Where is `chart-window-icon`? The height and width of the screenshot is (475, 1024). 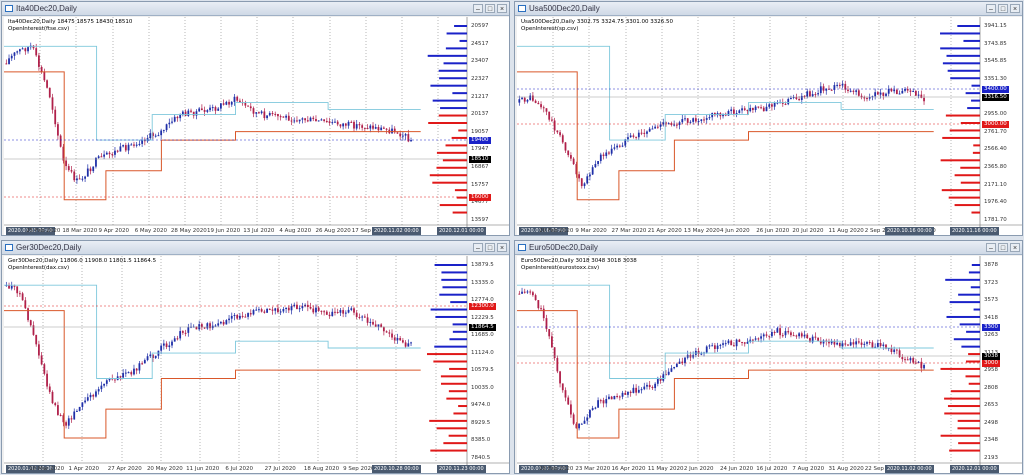 chart-window-icon is located at coordinates (522, 8).